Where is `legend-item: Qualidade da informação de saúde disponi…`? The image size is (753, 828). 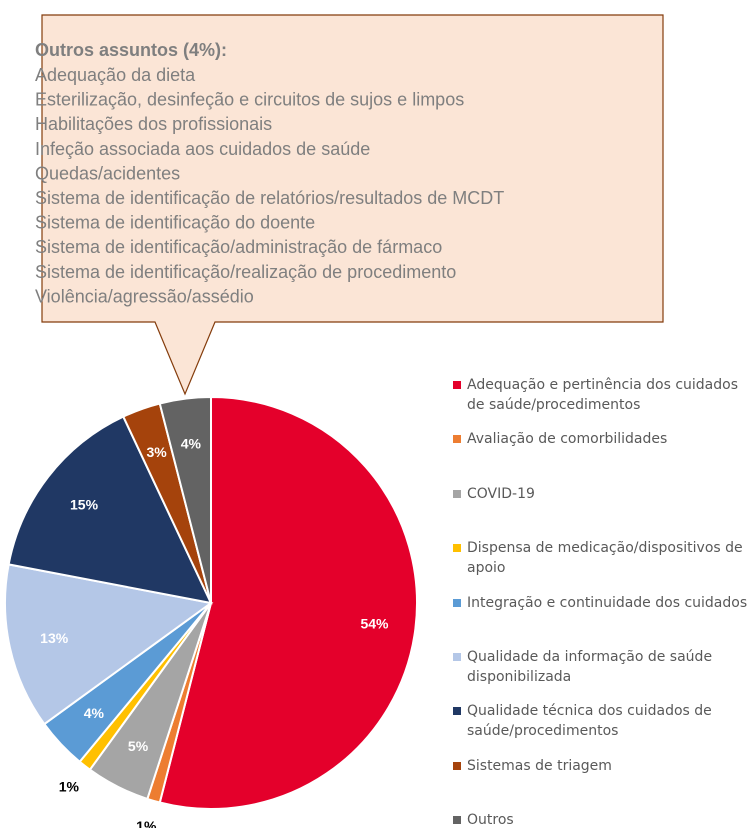 legend-item: Qualidade da informação de saúde disponi… is located at coordinates (600, 667).